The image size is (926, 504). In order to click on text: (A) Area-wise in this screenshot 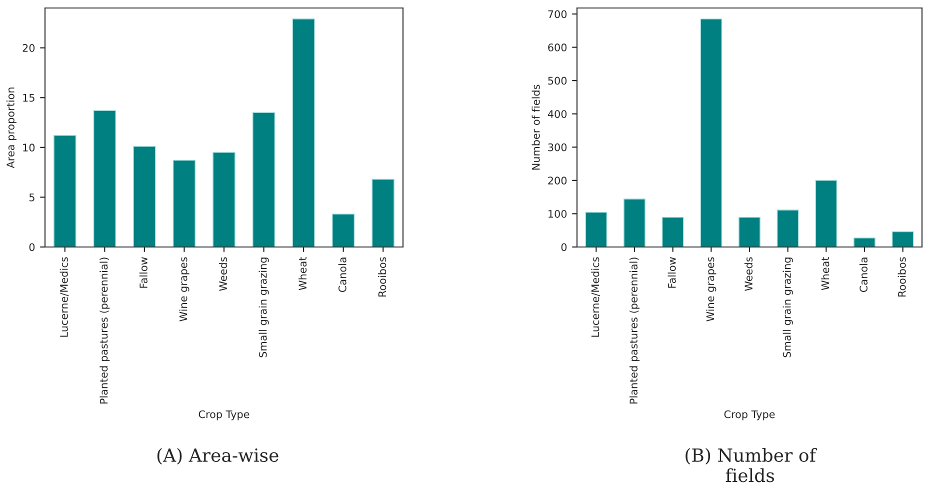, I will do `click(217, 456)`.